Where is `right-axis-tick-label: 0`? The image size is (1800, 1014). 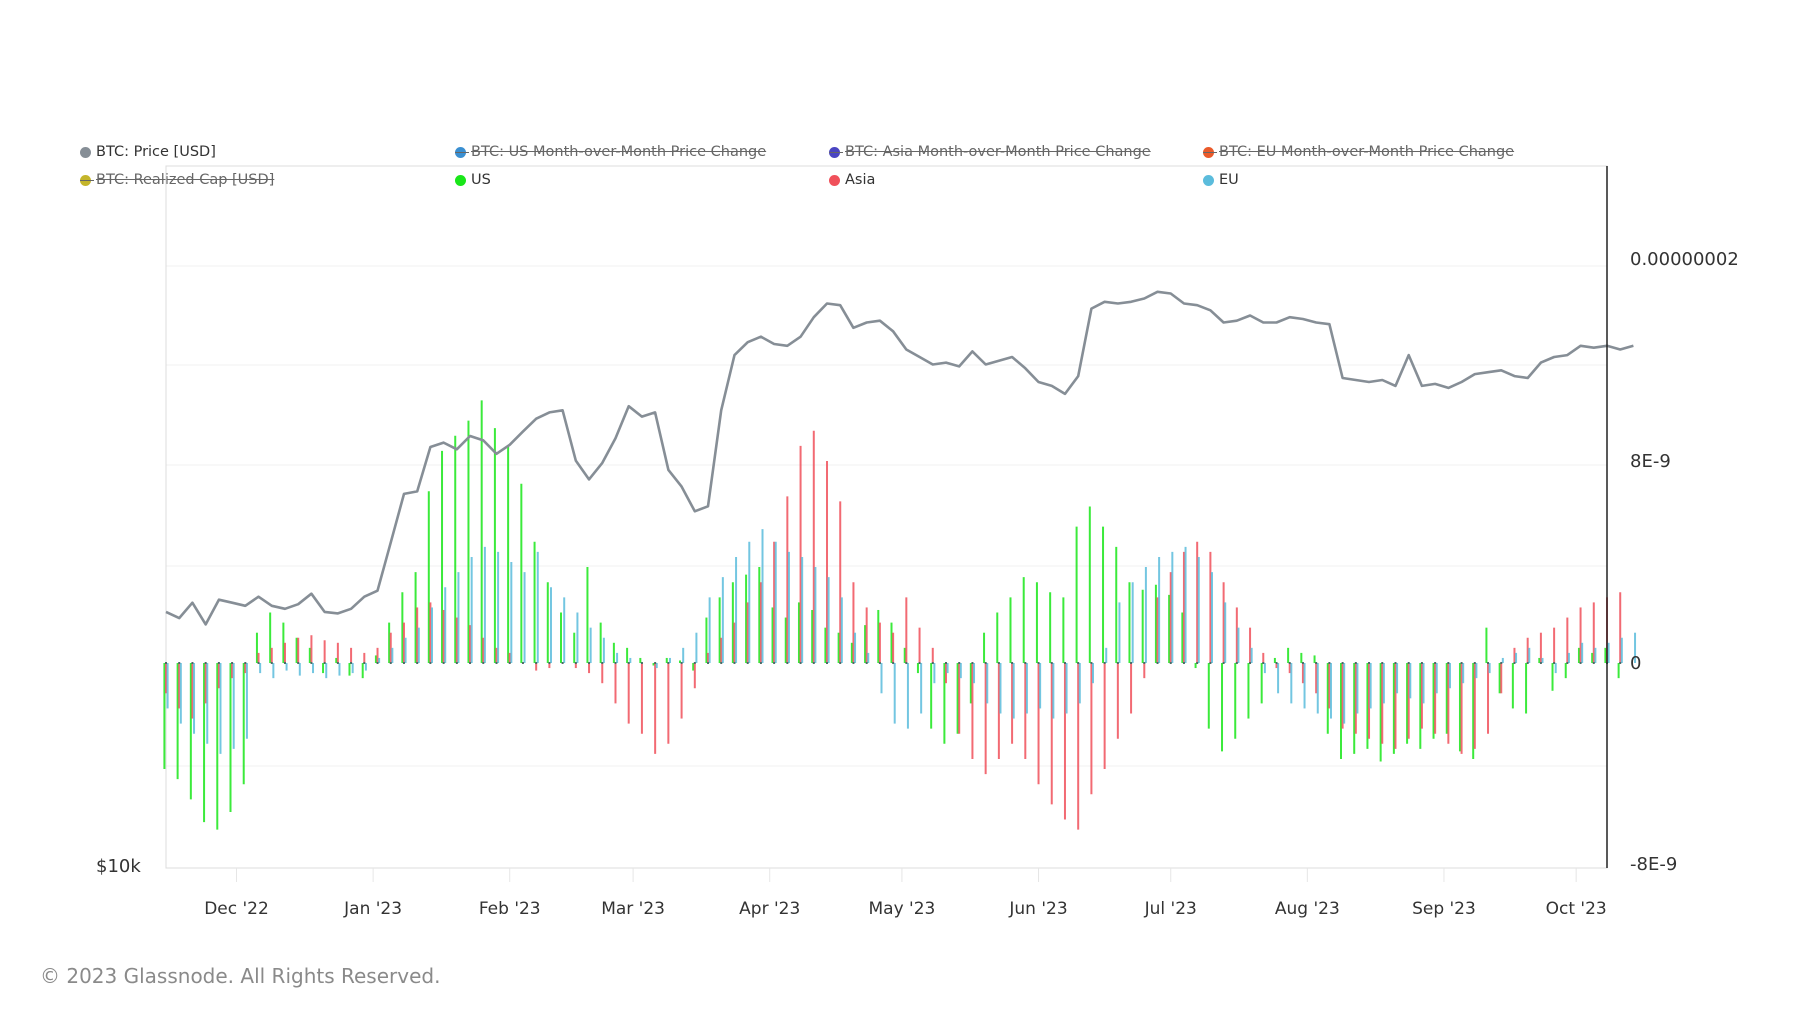 right-axis-tick-label: 0 is located at coordinates (1635, 663).